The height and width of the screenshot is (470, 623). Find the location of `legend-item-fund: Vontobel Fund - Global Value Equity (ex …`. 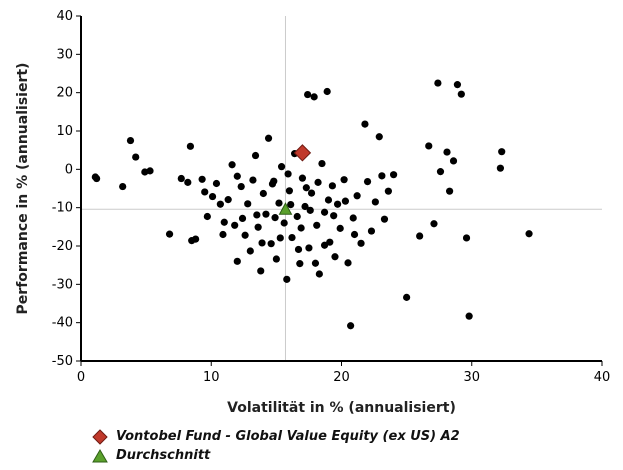

legend-item-fund: Vontobel Fund - Global Value Equity (ex … is located at coordinates (276, 436).